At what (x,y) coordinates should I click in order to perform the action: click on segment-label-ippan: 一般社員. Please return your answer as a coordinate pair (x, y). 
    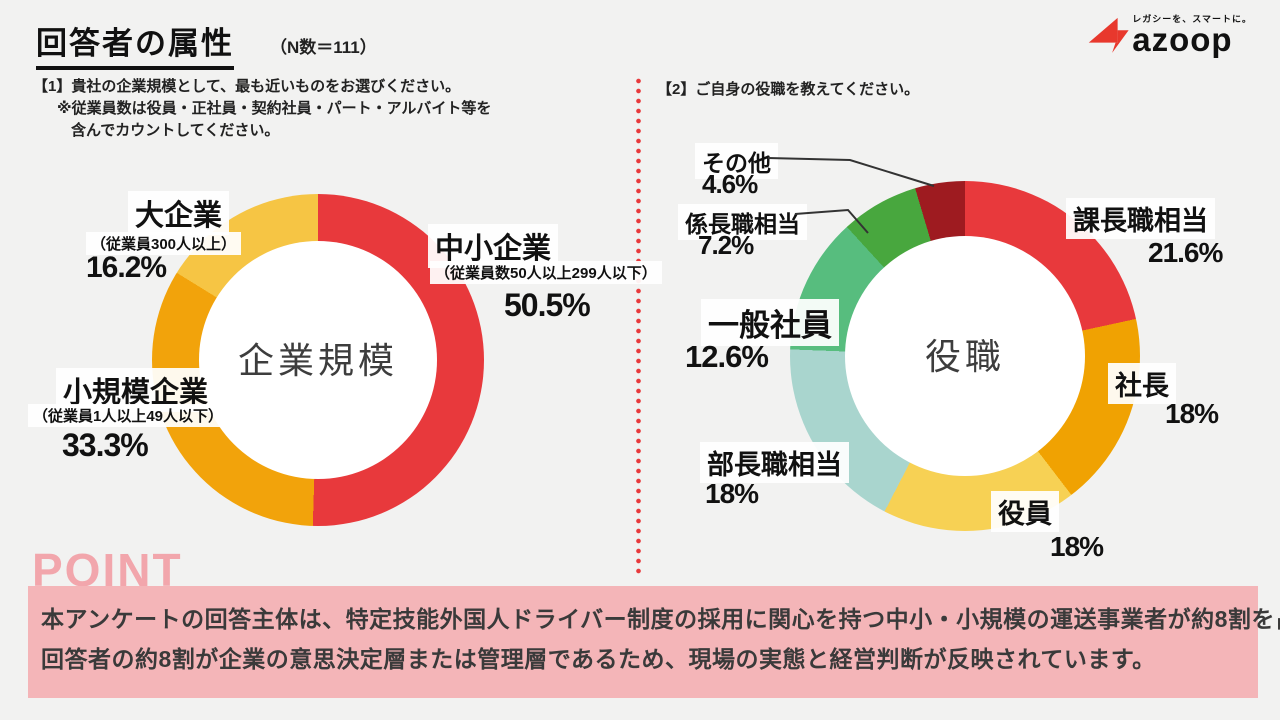
    Looking at the image, I should click on (770, 322).